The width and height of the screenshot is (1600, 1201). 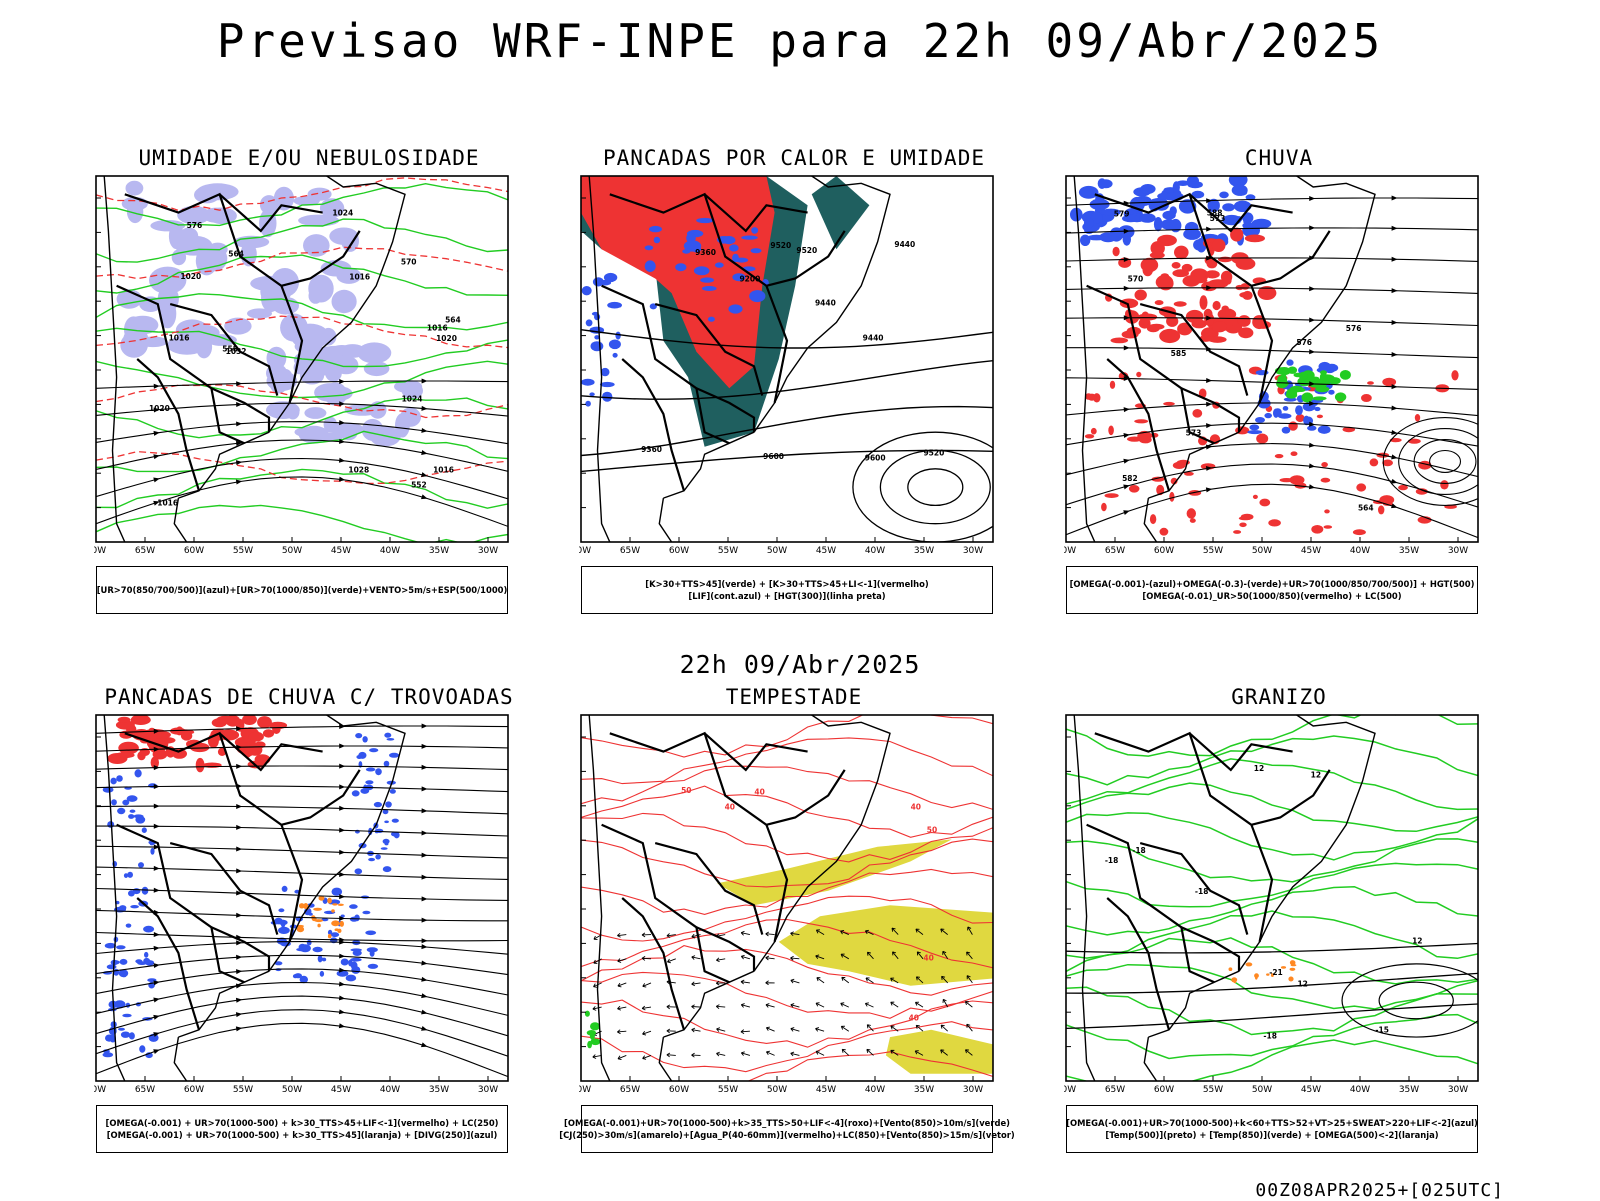 I want to click on temp500-contour, so click(x=1272, y=948).